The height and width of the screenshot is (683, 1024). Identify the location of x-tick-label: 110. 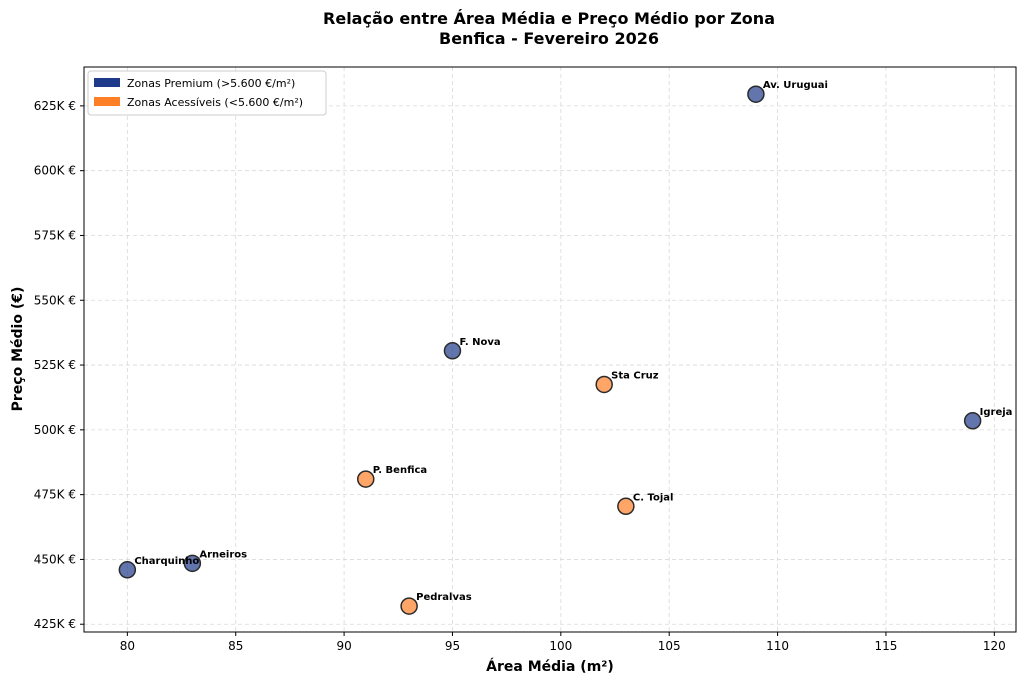
(777, 646).